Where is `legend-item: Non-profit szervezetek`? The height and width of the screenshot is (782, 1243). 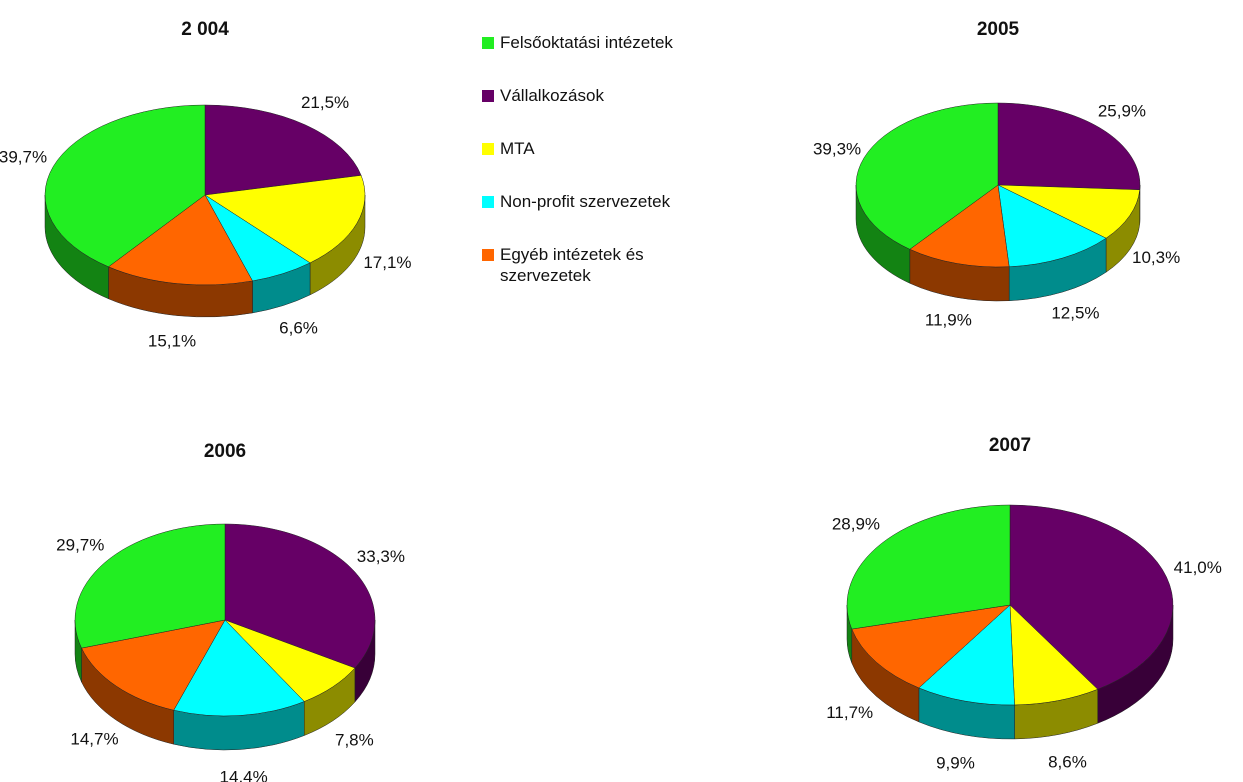 legend-item: Non-profit szervezetek is located at coordinates (607, 201).